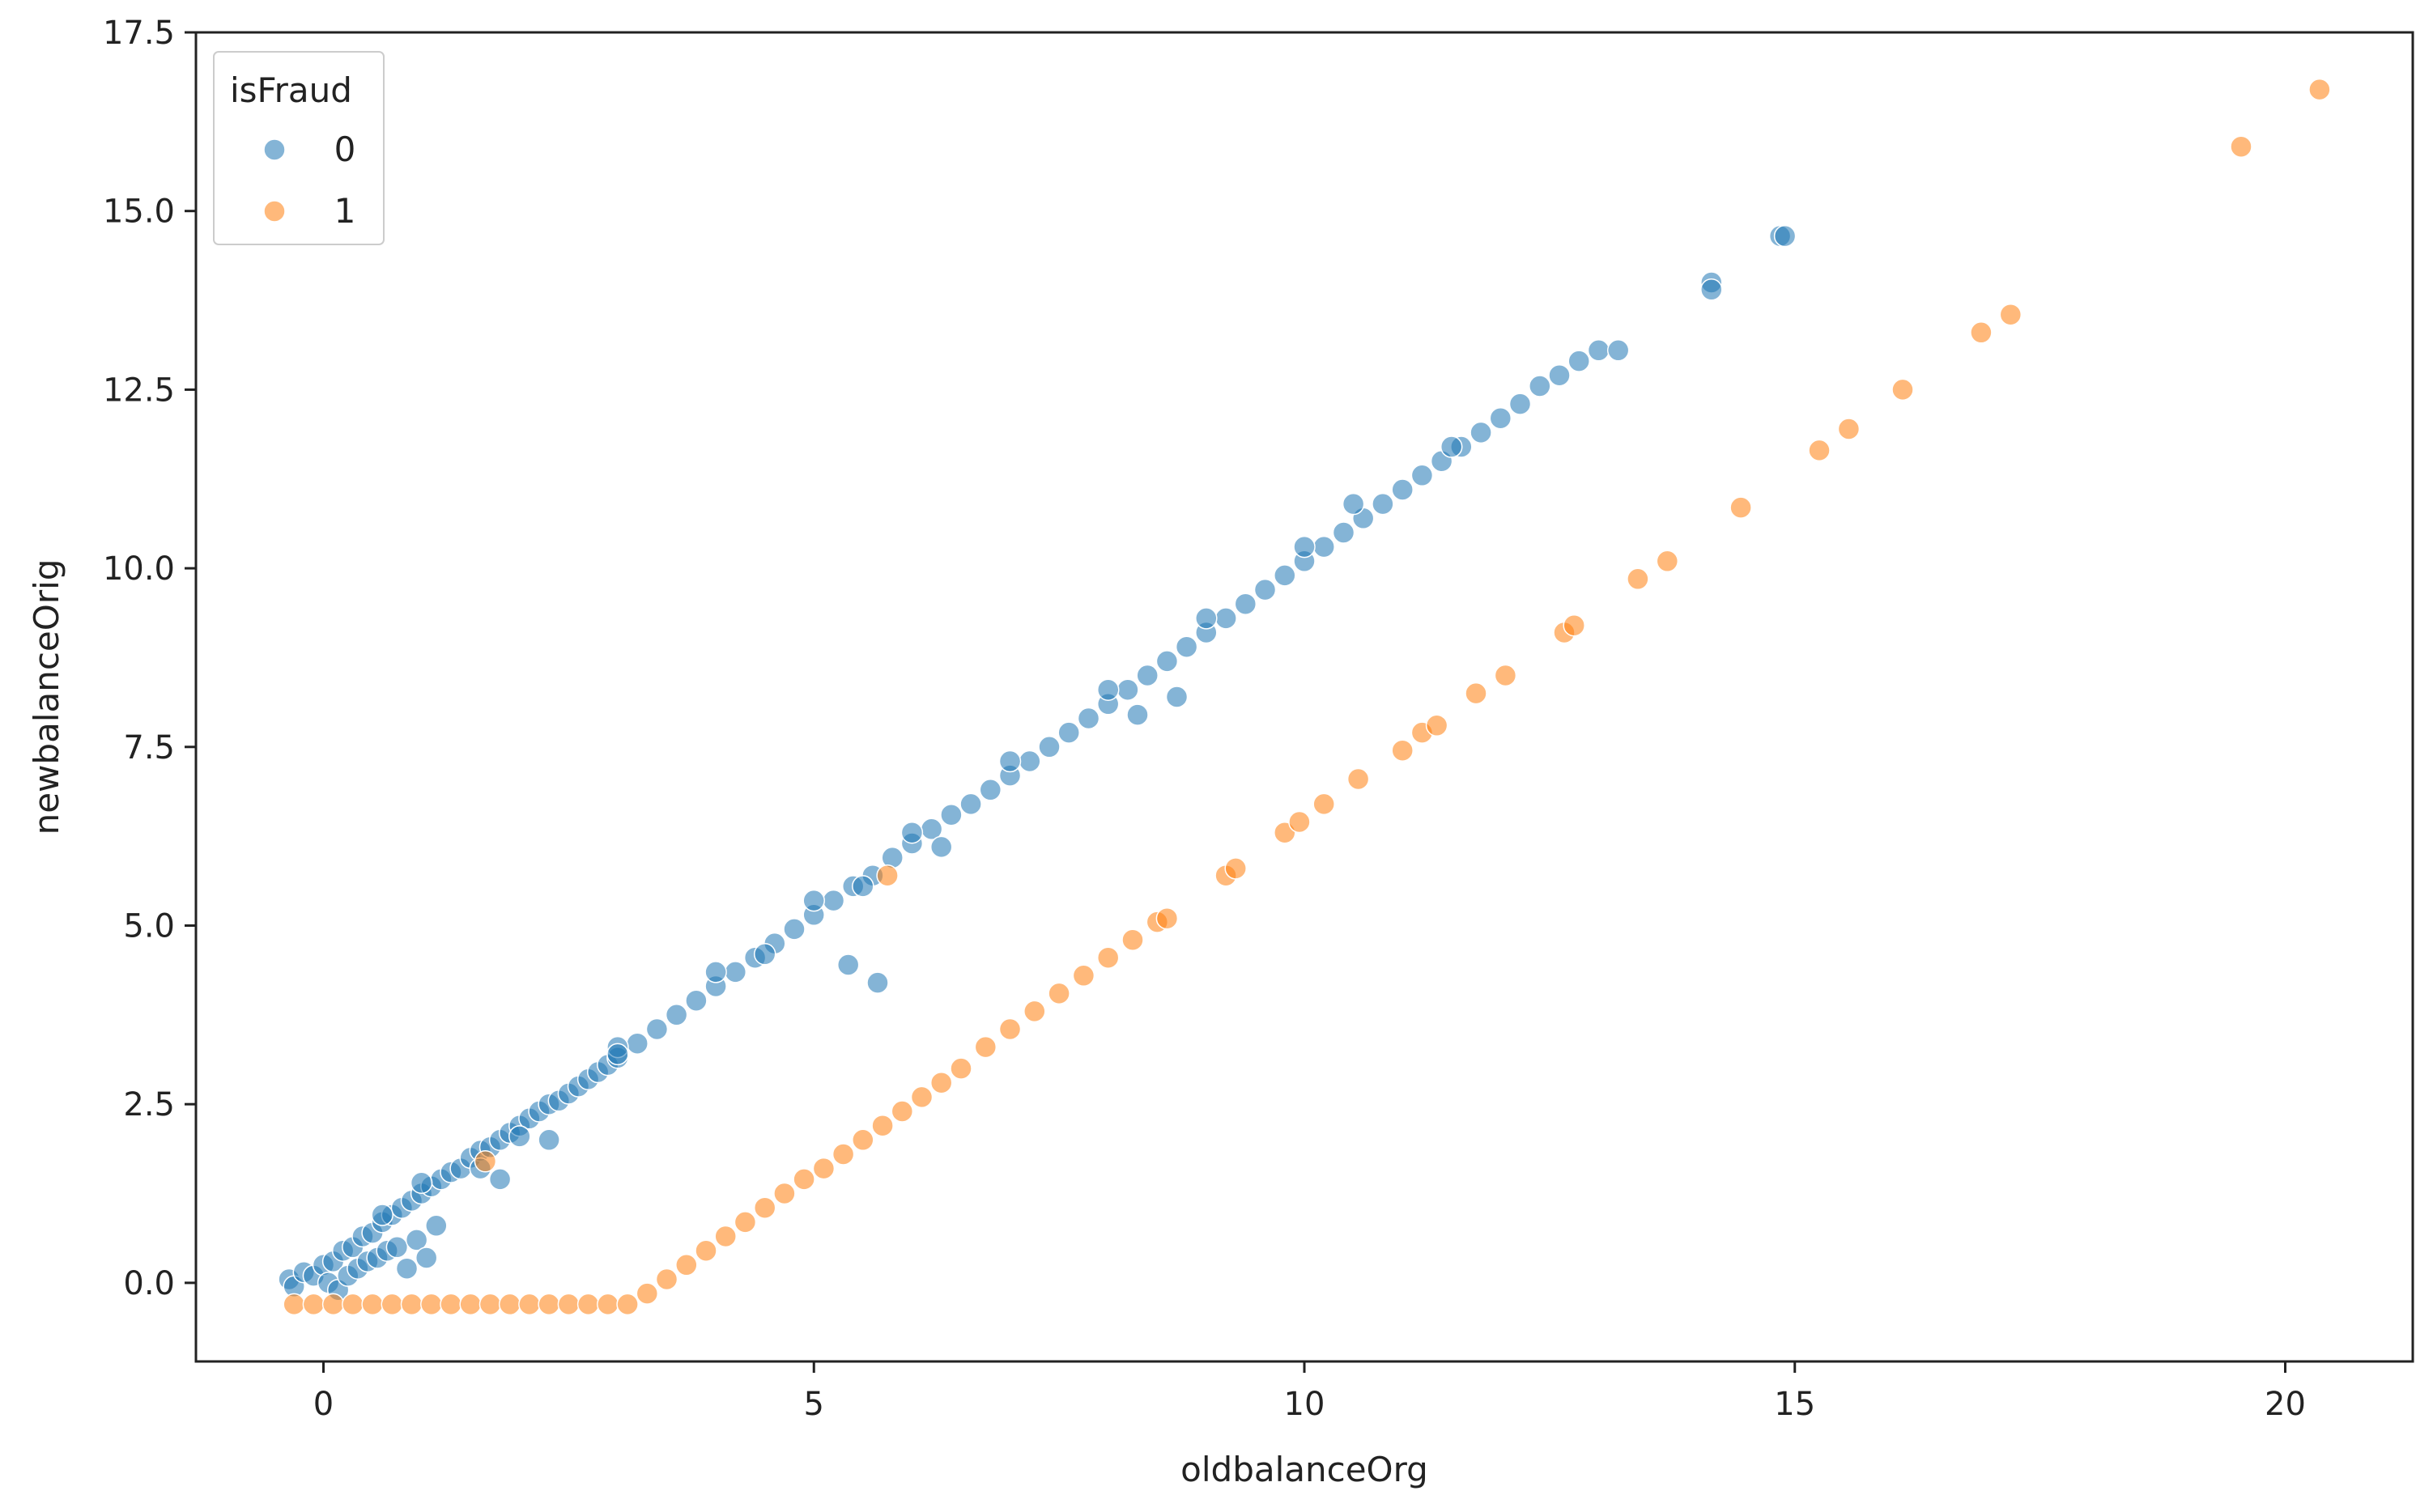 Image resolution: width=2433 pixels, height=1512 pixels. Describe the element at coordinates (345, 211) in the screenshot. I see `legend-entry-label: 1` at that location.